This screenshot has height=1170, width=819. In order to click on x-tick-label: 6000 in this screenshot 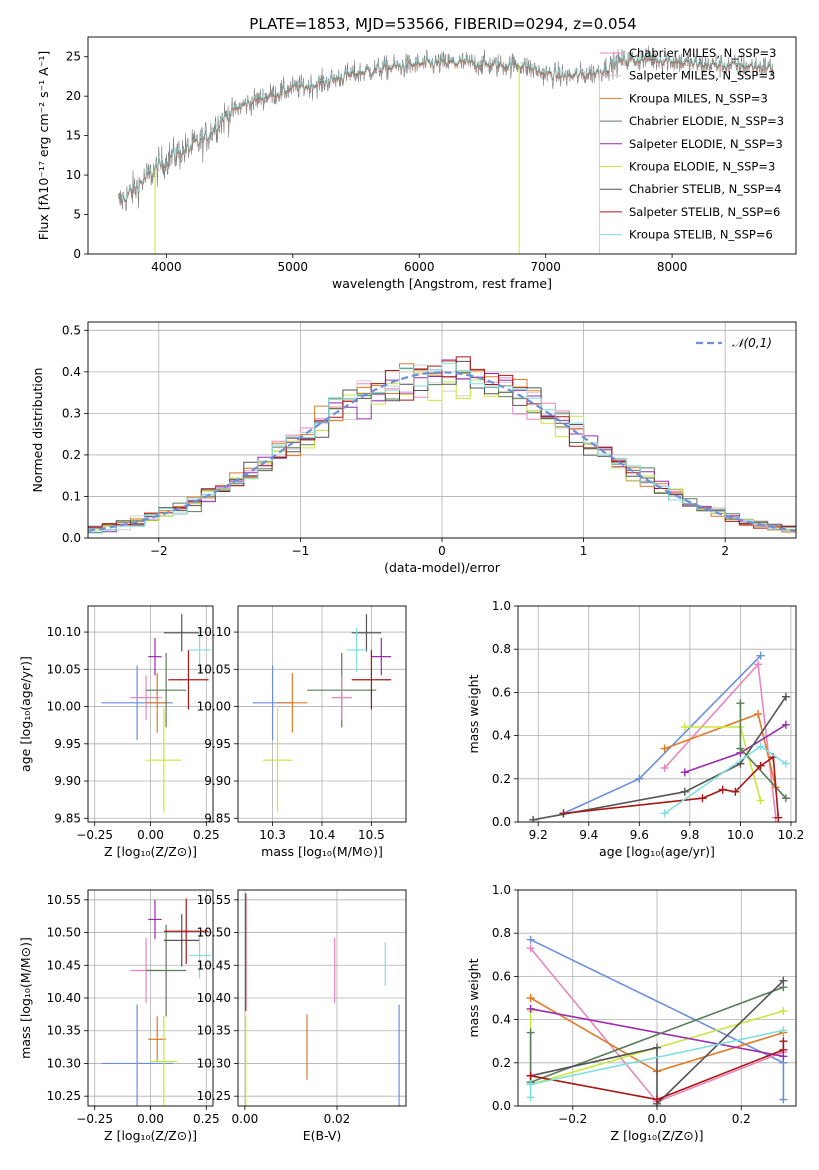, I will do `click(419, 267)`.